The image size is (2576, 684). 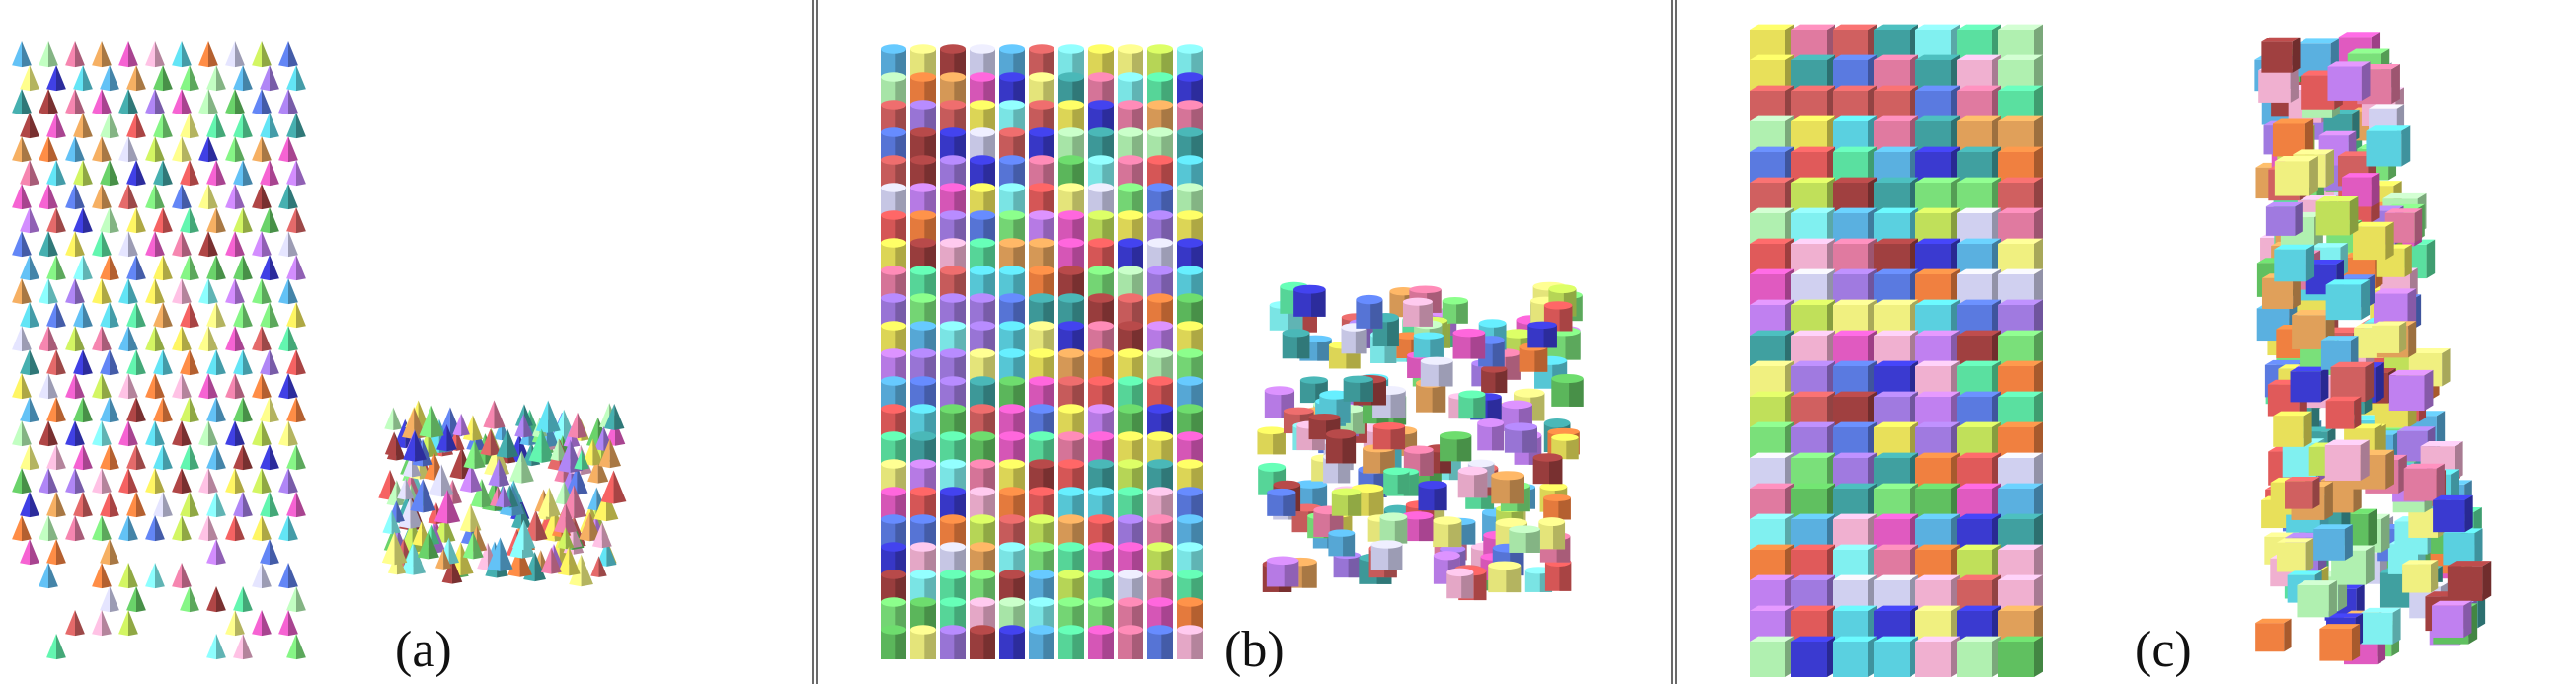 I want to click on cone-pile, so click(x=502, y=493).